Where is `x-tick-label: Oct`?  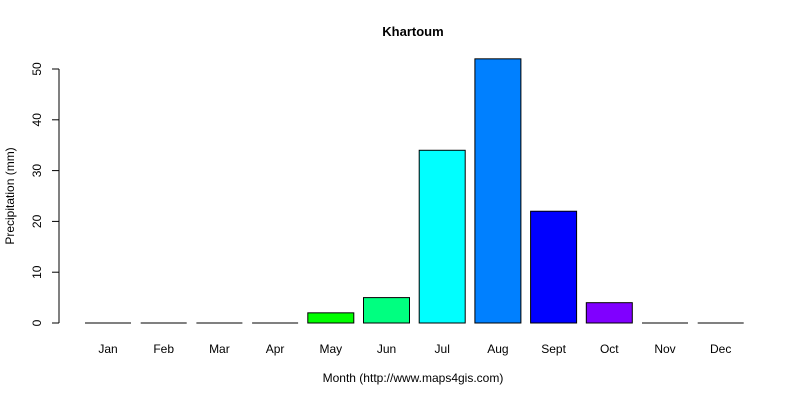 x-tick-label: Oct is located at coordinates (609, 349).